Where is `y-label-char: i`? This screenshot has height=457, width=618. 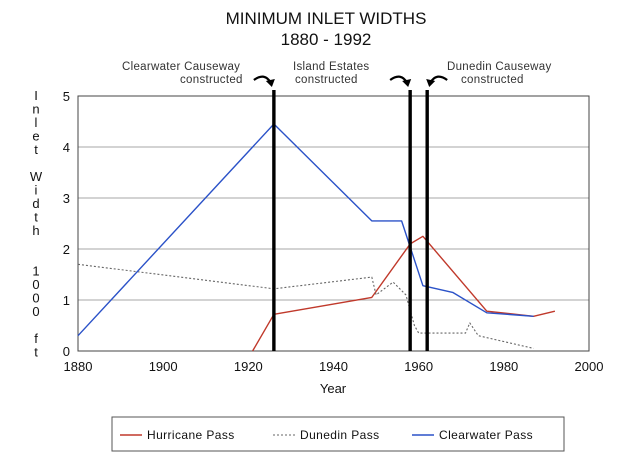
y-label-char: i is located at coordinates (36, 190).